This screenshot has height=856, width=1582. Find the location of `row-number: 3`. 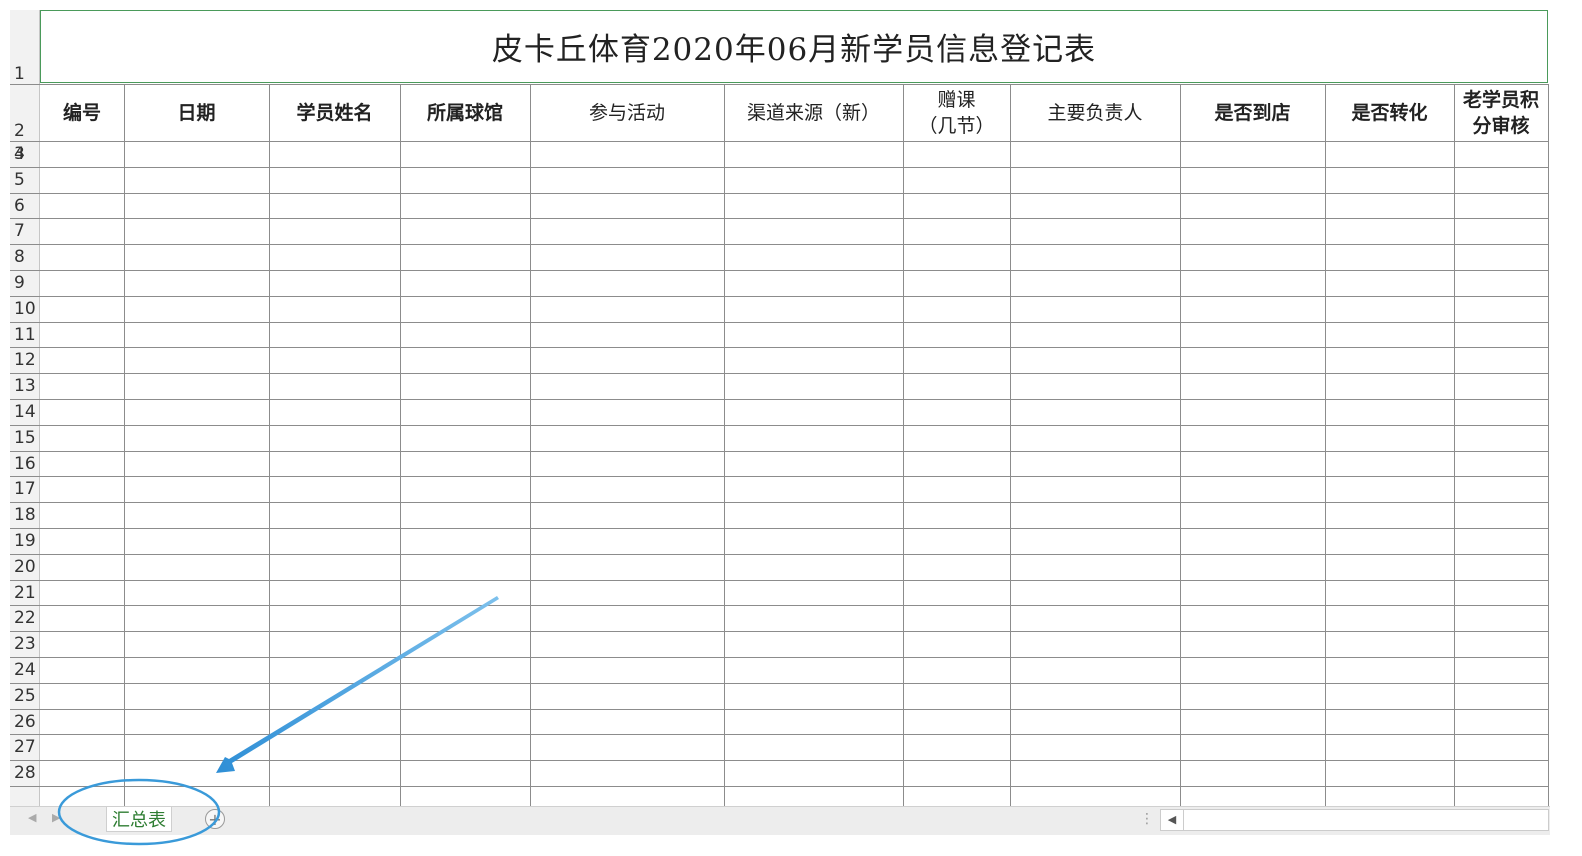

row-number: 3 is located at coordinates (19, 154).